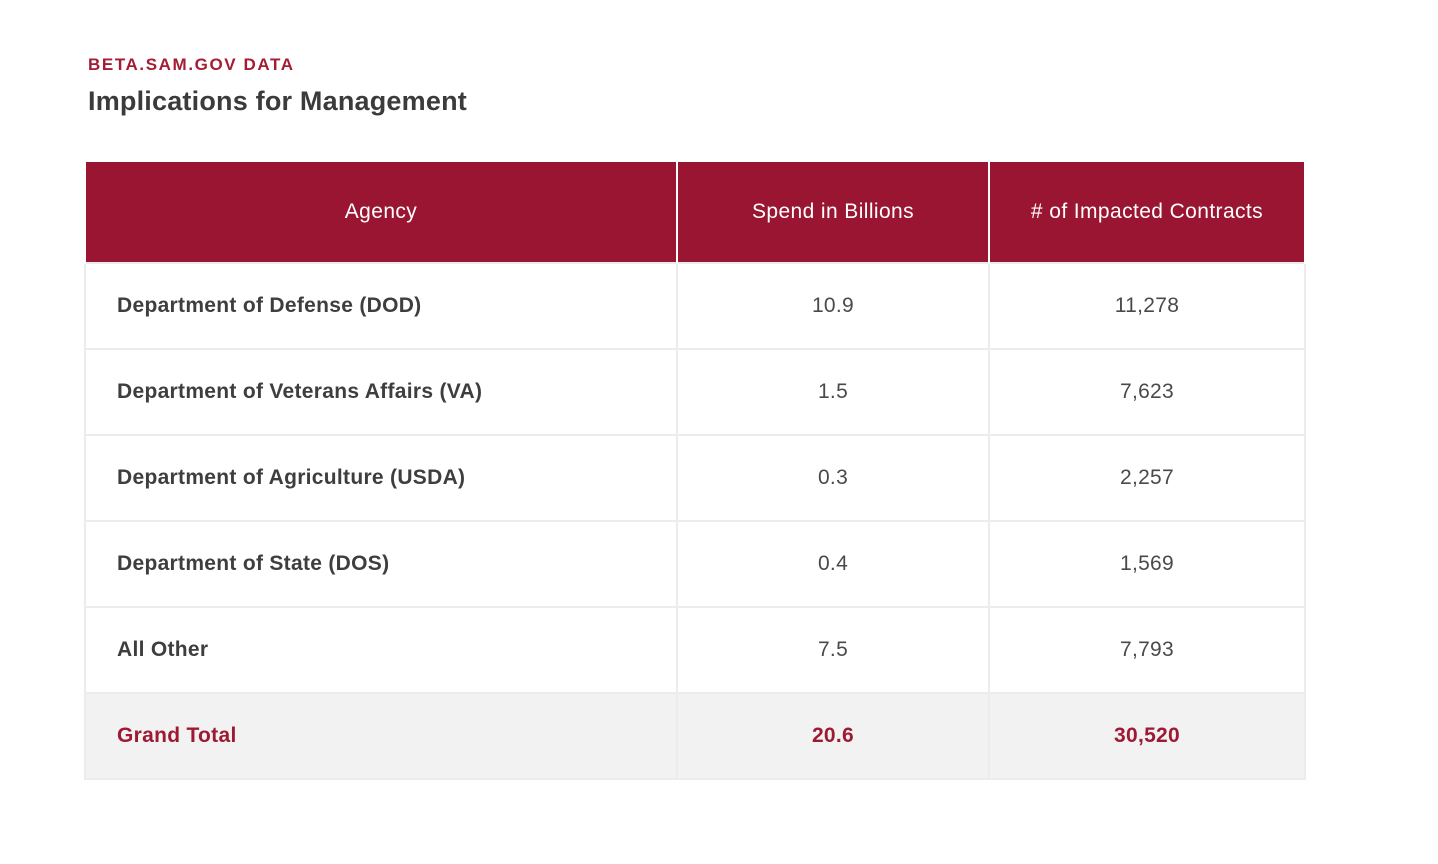  What do you see at coordinates (381, 306) in the screenshot?
I see `agency-cell: Department of Defense (DOD)` at bounding box center [381, 306].